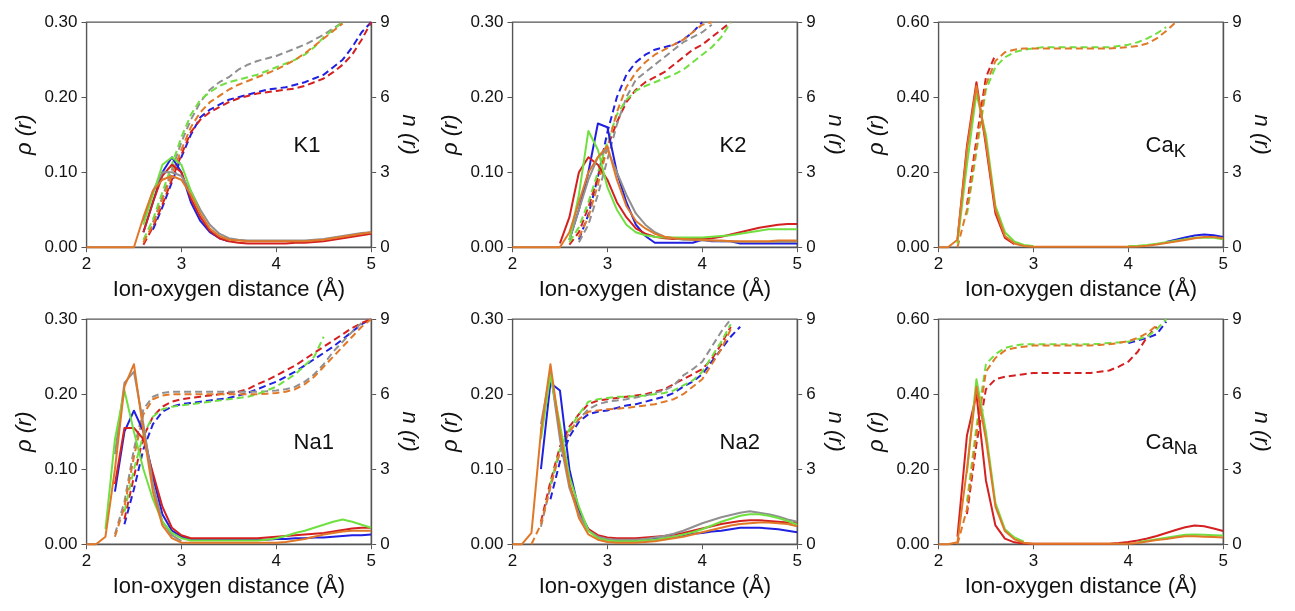  I want to click on annotation: K2, so click(733, 144).